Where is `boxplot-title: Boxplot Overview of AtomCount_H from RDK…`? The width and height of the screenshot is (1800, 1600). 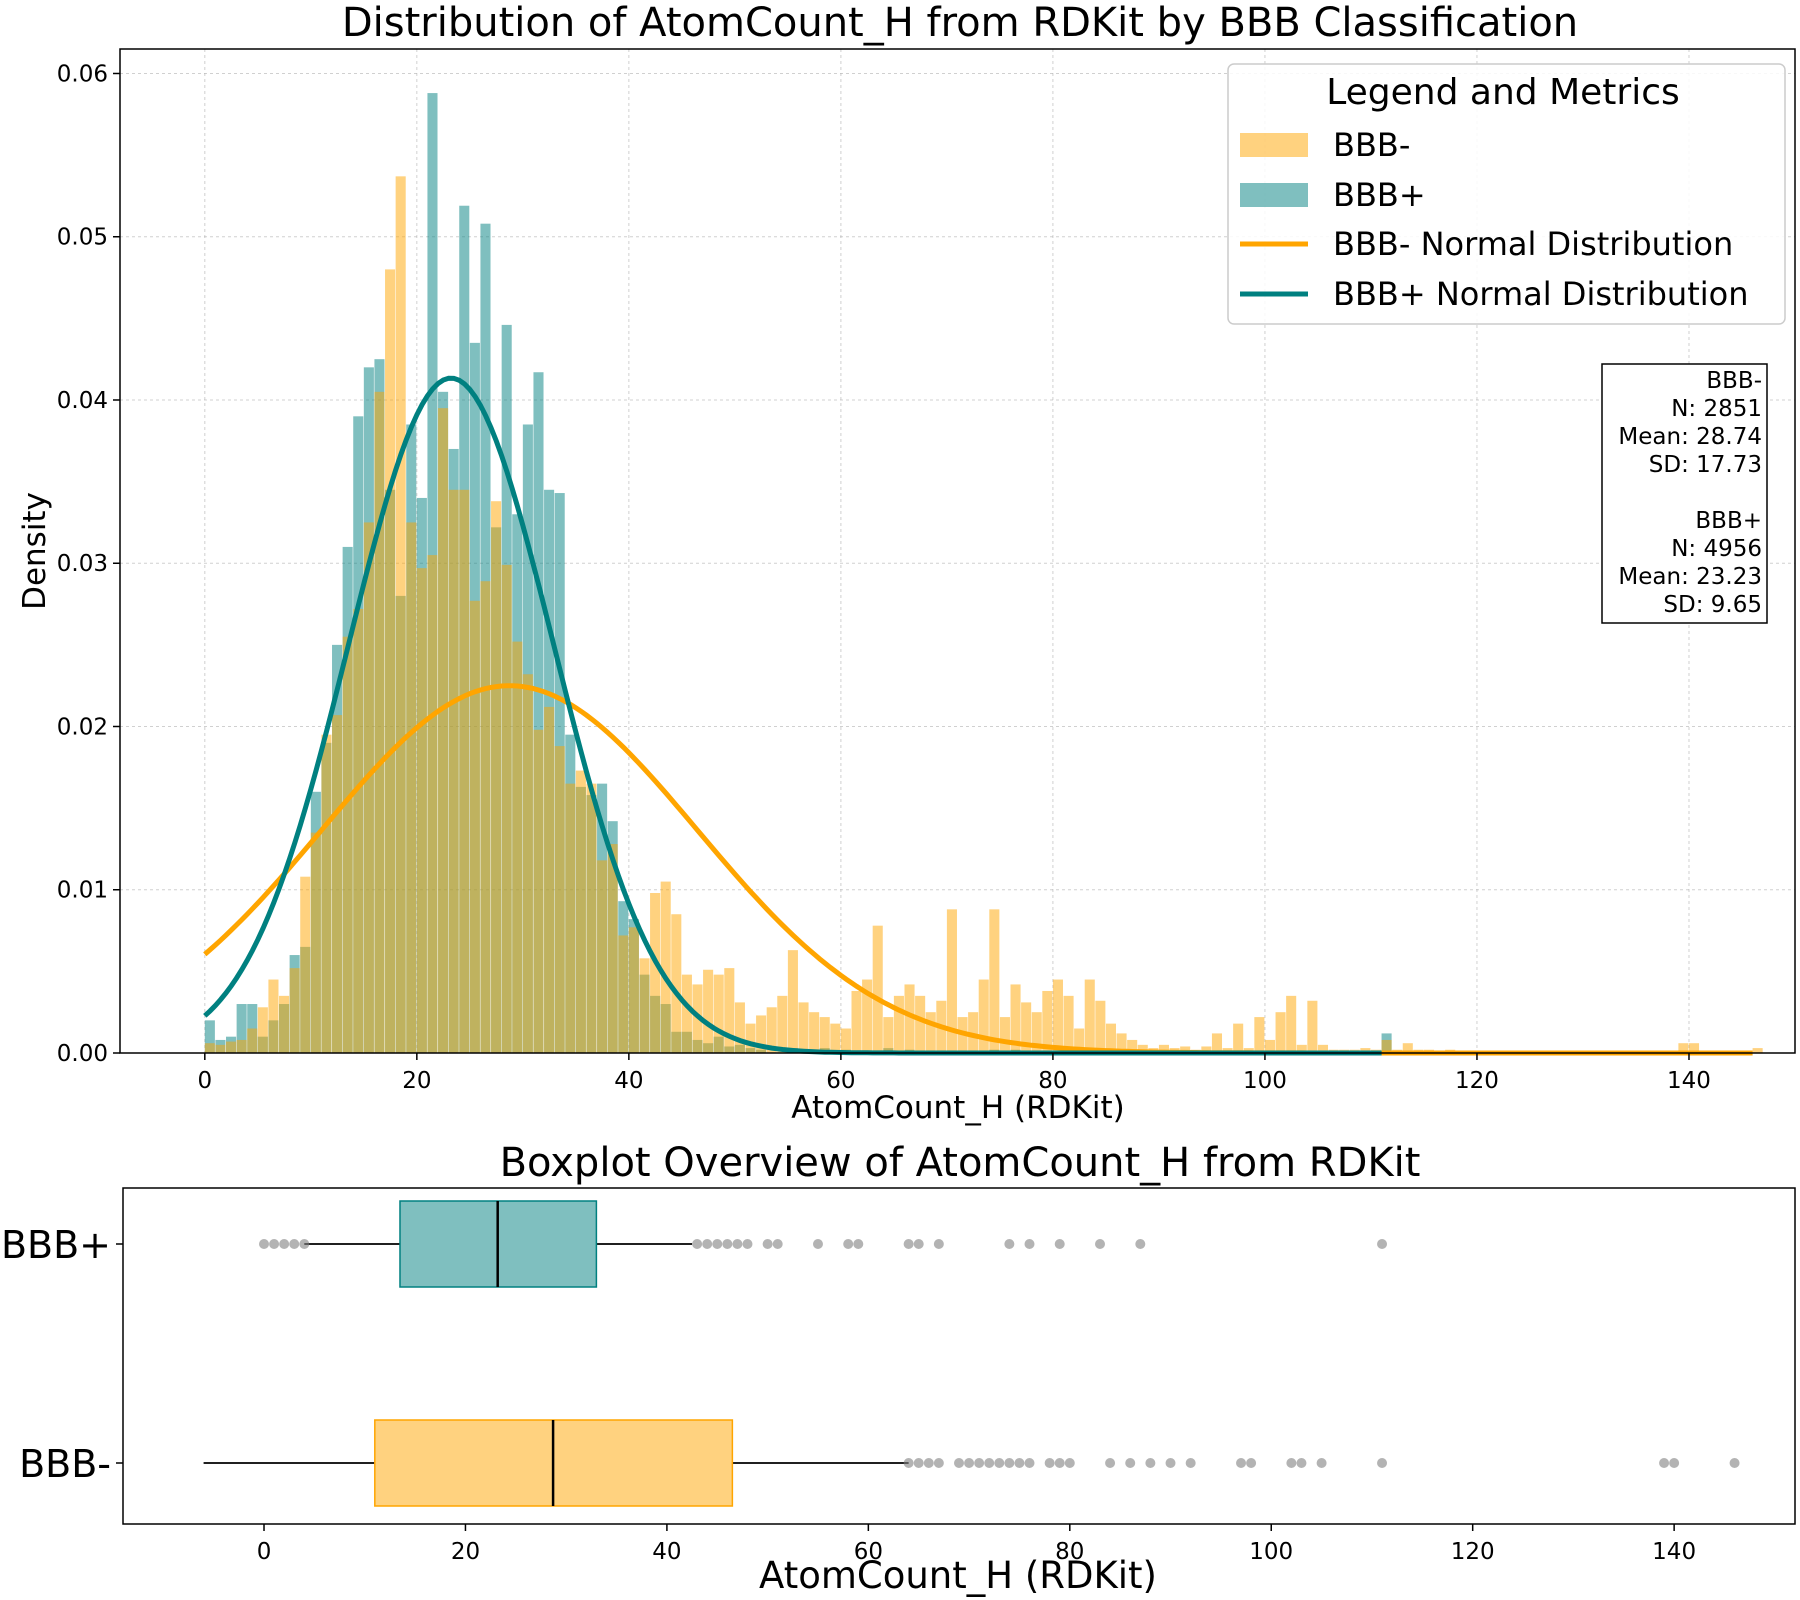 boxplot-title: Boxplot Overview of AtomCount_H from RDK… is located at coordinates (960, 1163).